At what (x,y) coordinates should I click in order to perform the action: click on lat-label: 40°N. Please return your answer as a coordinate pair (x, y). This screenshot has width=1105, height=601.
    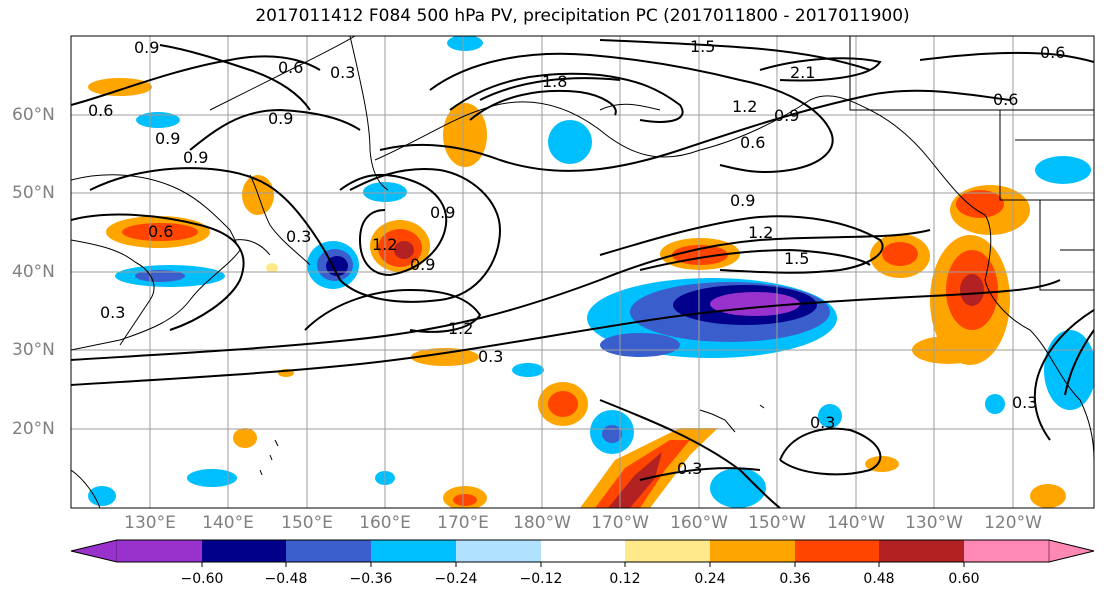
    Looking at the image, I should click on (33, 272).